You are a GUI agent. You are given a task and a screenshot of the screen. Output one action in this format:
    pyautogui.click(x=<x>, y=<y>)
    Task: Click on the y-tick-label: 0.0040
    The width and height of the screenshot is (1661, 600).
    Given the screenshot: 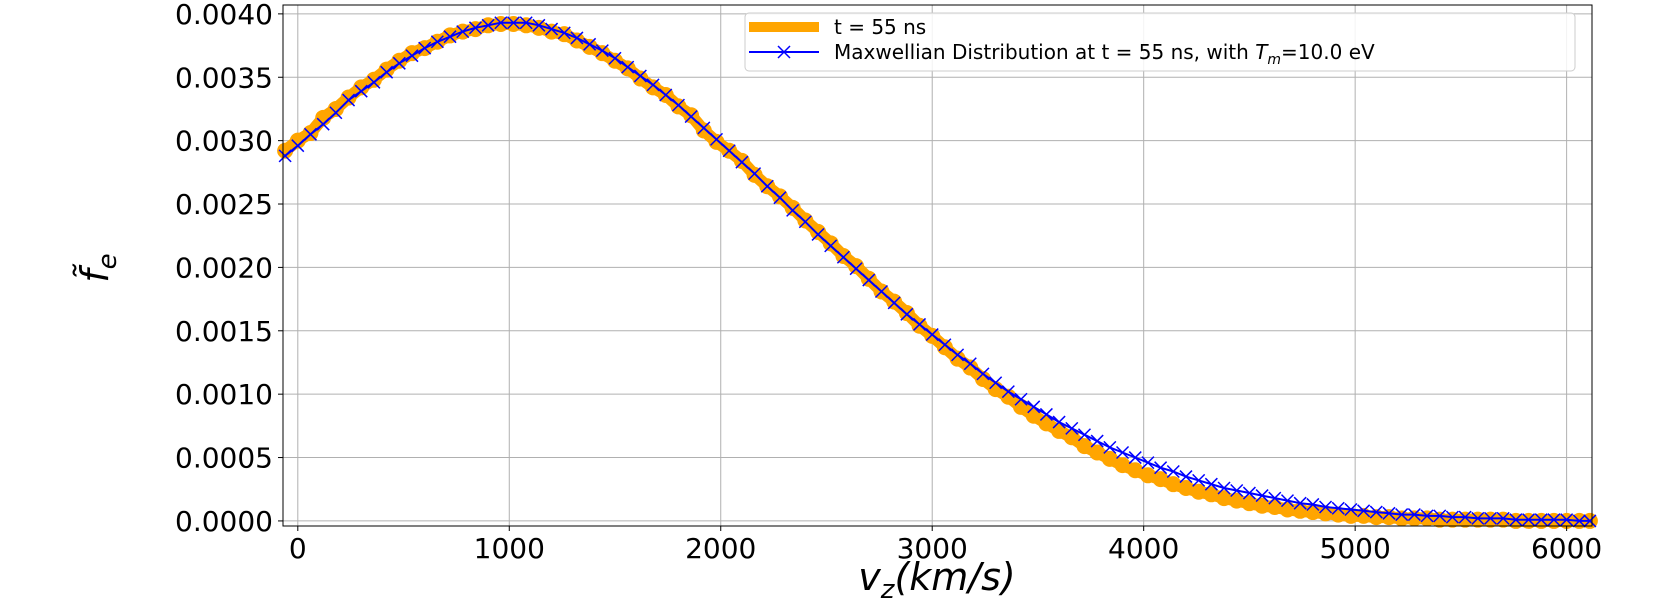 What is the action you would take?
    pyautogui.click(x=224, y=15)
    